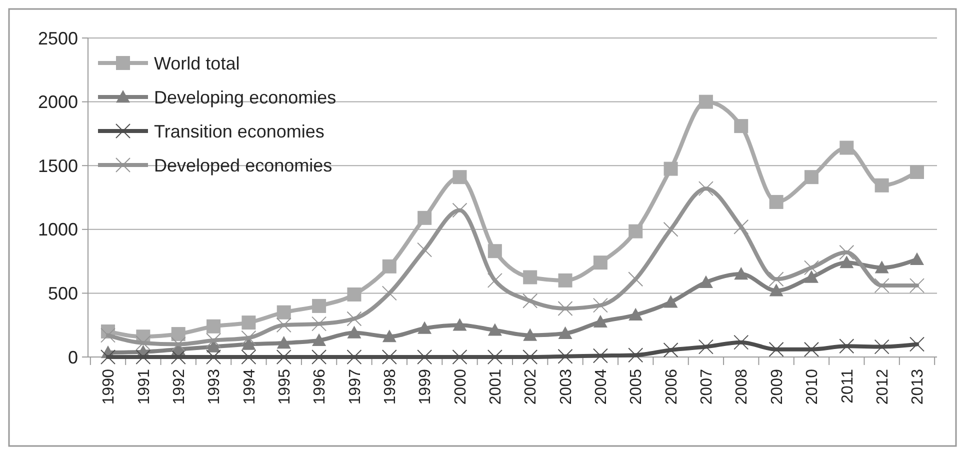 The image size is (965, 455). What do you see at coordinates (813, 386) in the screenshot?
I see `x-tick-label: 2010` at bounding box center [813, 386].